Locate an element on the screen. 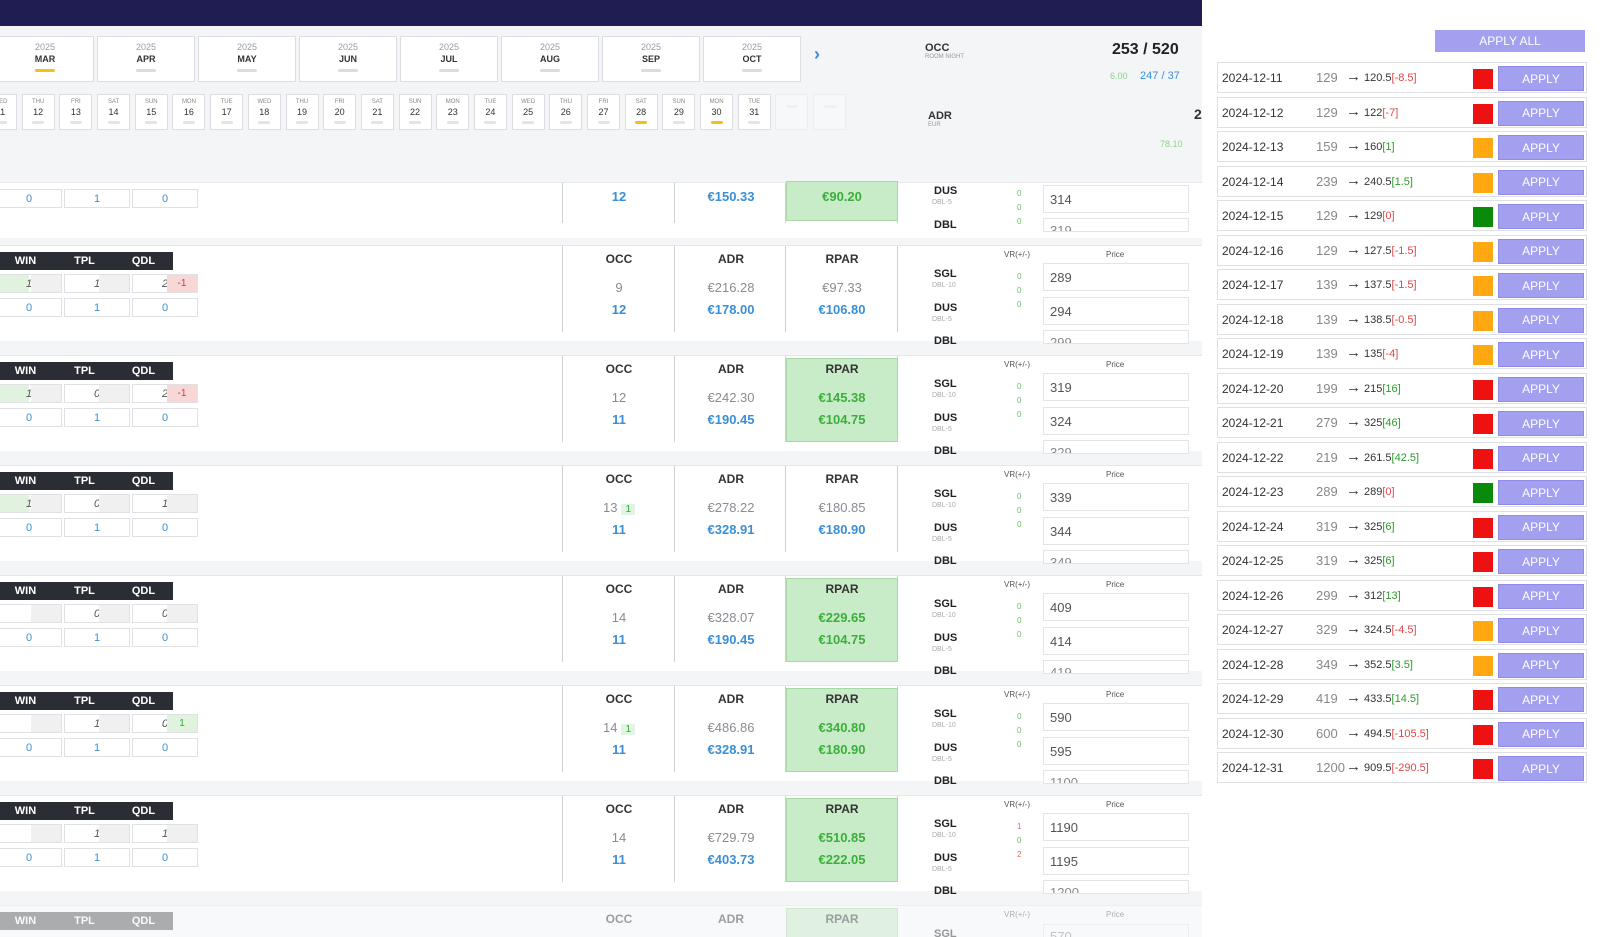  day-tab-11: WED 11 is located at coordinates (8, 112).